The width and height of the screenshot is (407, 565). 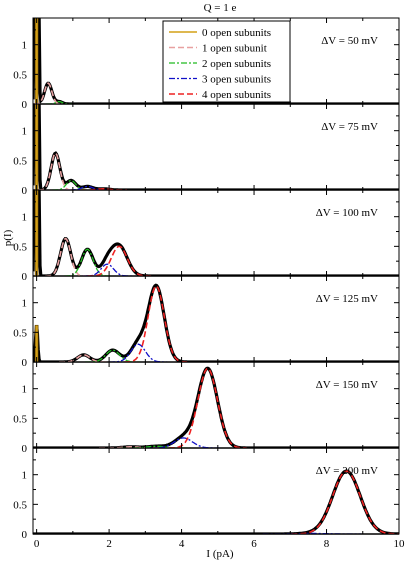 What do you see at coordinates (347, 299) in the screenshot?
I see `panel-voltage-label: ΔV = 125 mV` at bounding box center [347, 299].